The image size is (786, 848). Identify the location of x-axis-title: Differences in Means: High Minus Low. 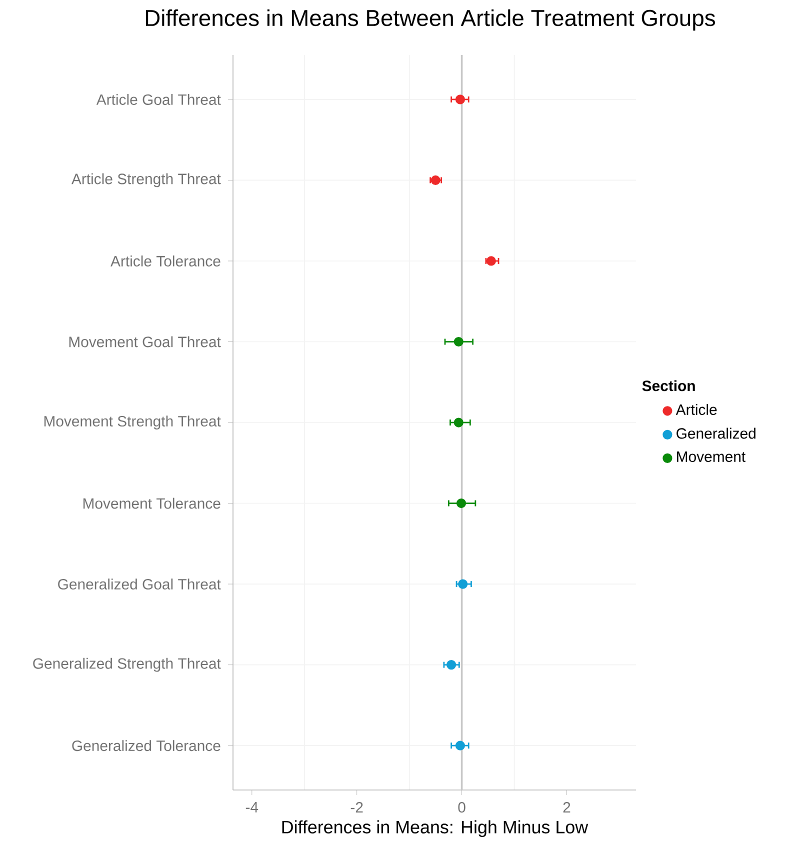
(435, 829).